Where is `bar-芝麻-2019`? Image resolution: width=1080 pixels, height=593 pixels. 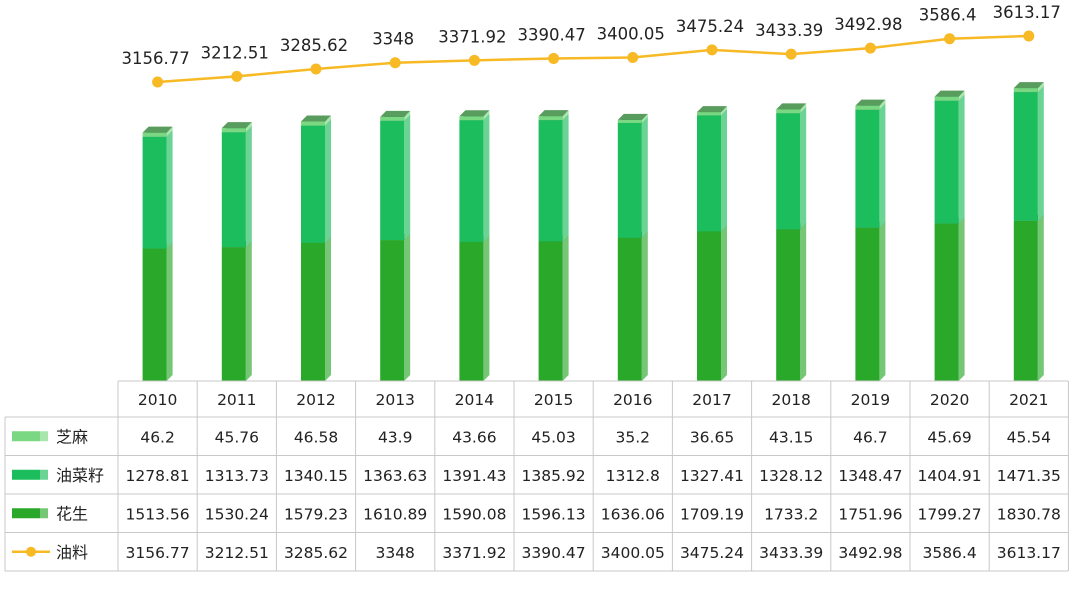
bar-芝麻-2019 is located at coordinates (870, 104).